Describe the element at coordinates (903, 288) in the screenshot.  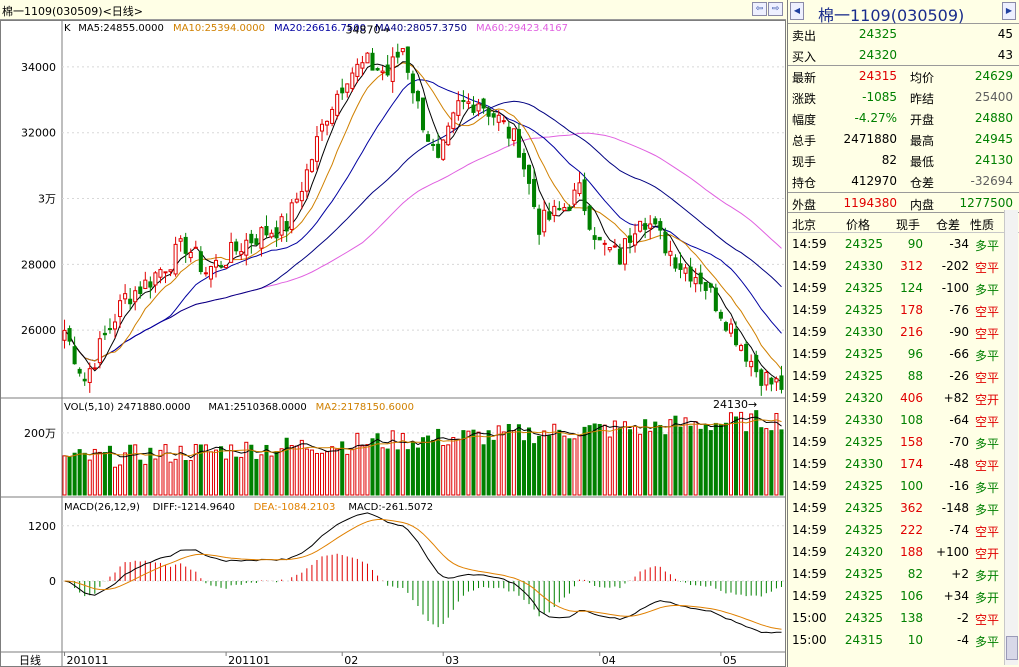
I see `trade-row: 14:59 24325 124 -100 多平` at that location.